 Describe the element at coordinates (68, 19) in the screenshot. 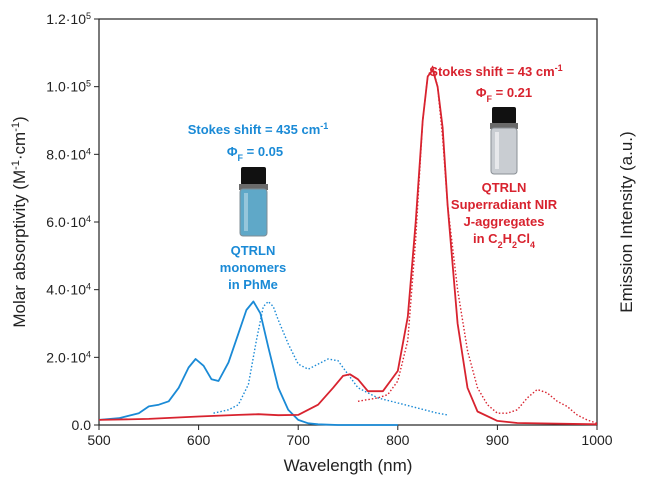

I see `y-tick-label: 1.2·105` at that location.